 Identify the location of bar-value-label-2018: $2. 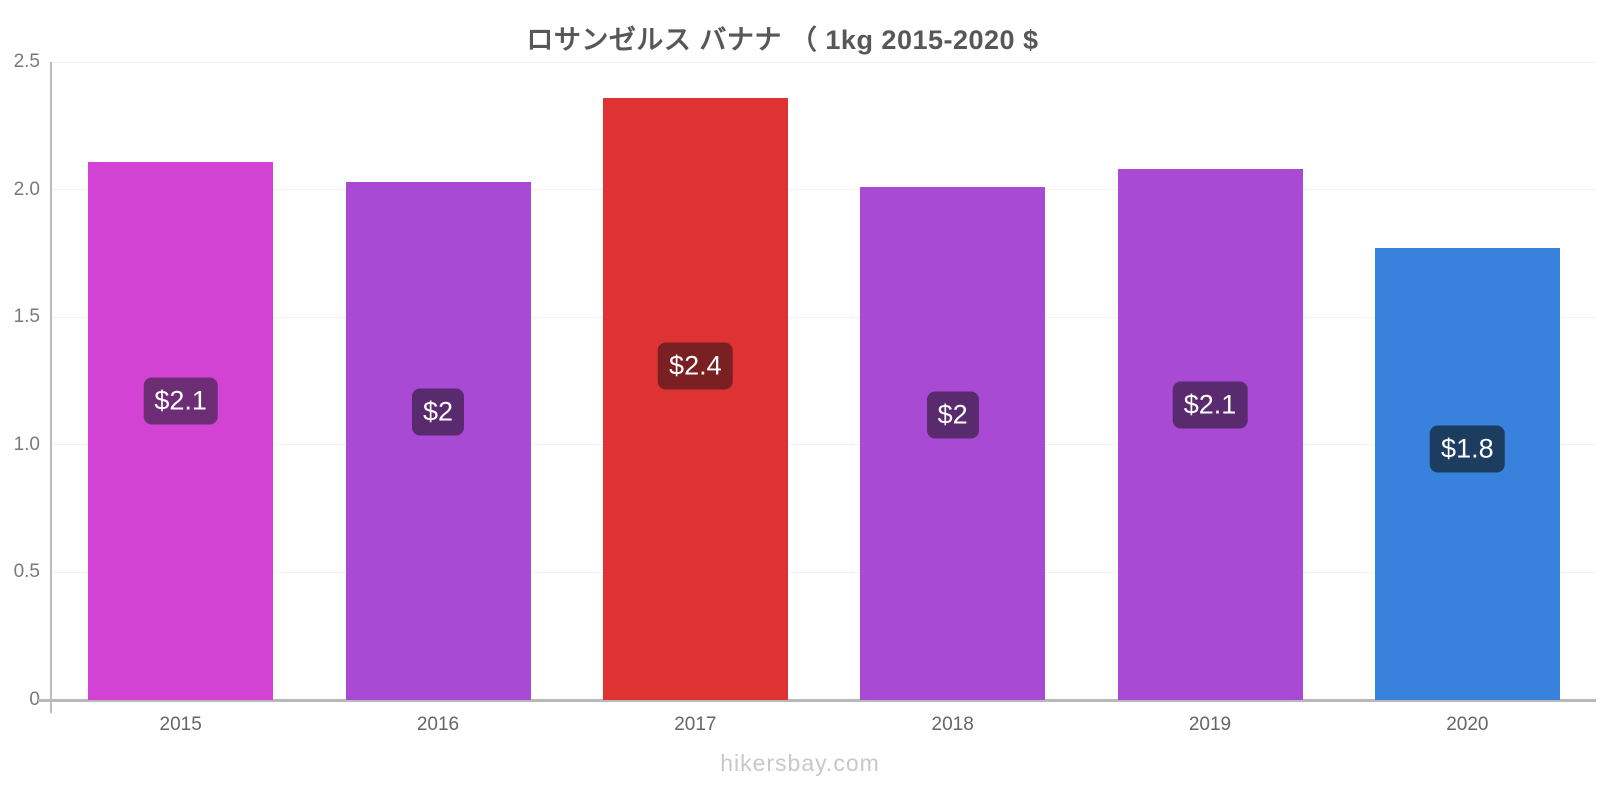
(952, 415).